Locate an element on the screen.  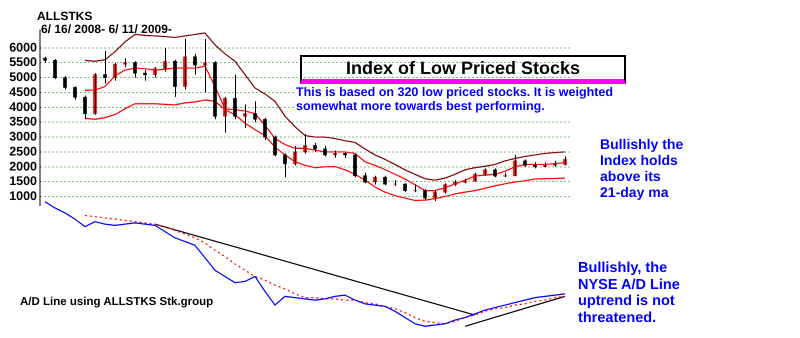
y-tick-label: 3500 is located at coordinates (23, 121).